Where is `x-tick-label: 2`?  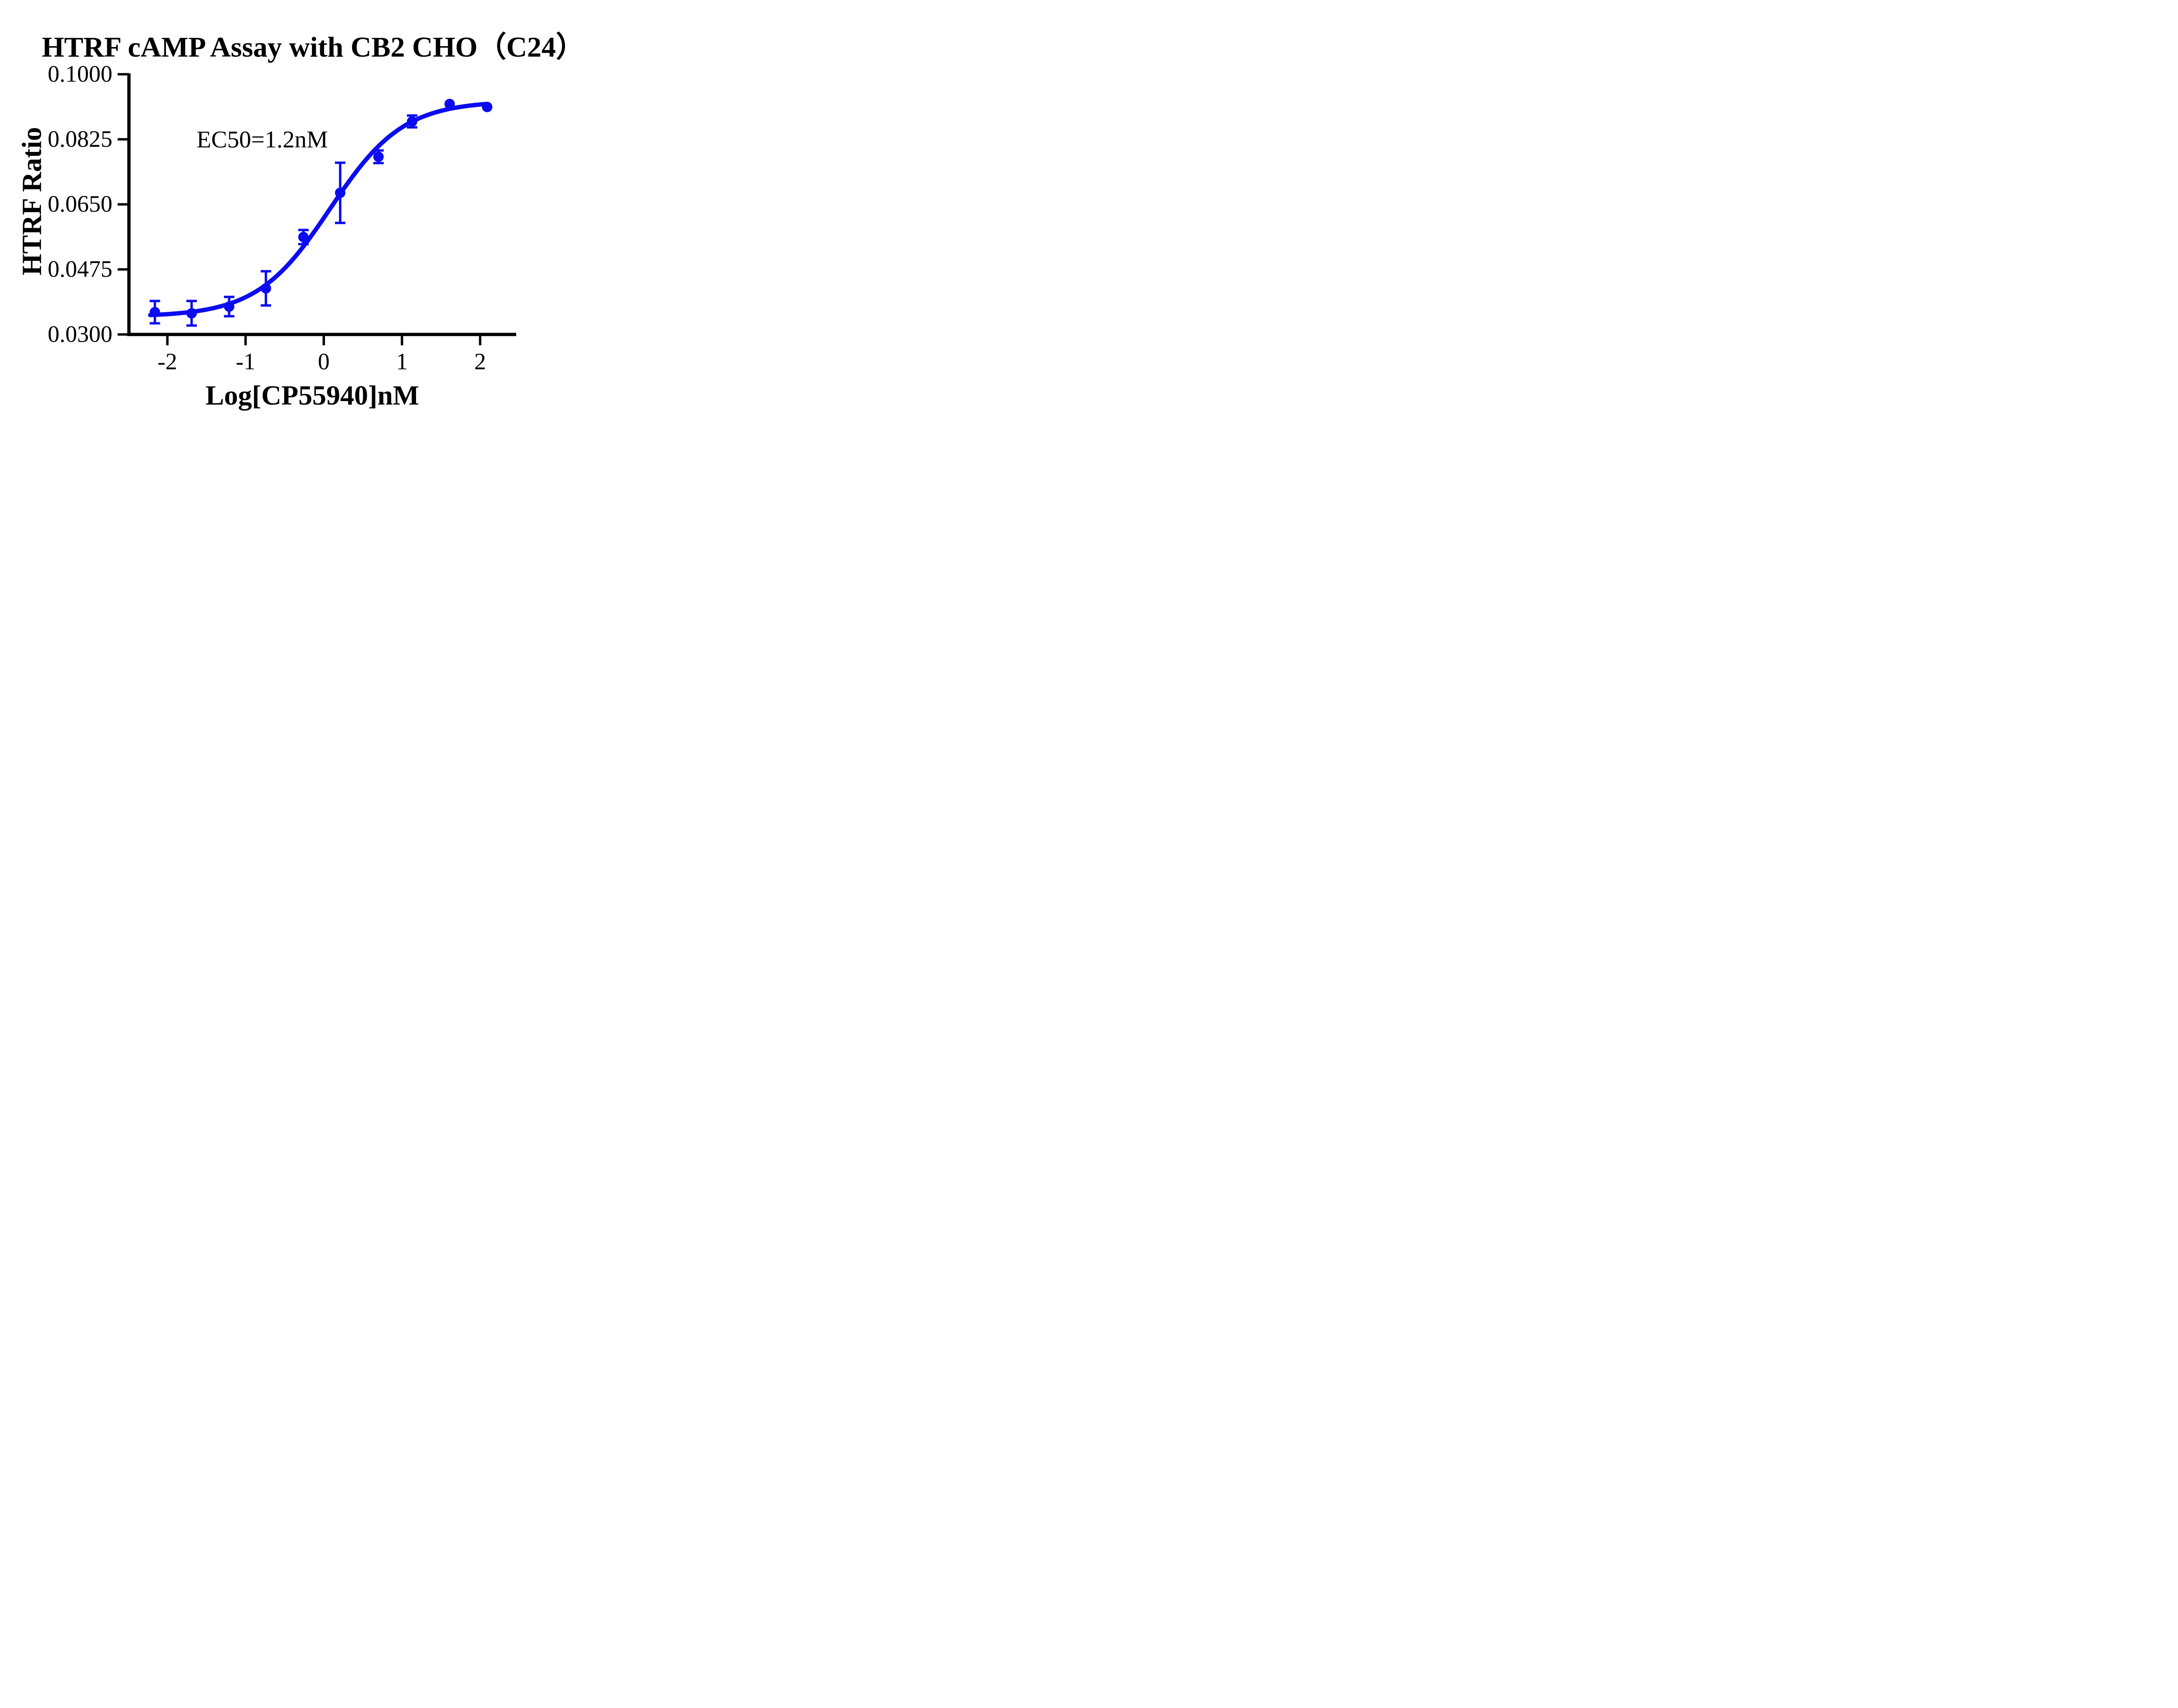
x-tick-label: 2 is located at coordinates (480, 361).